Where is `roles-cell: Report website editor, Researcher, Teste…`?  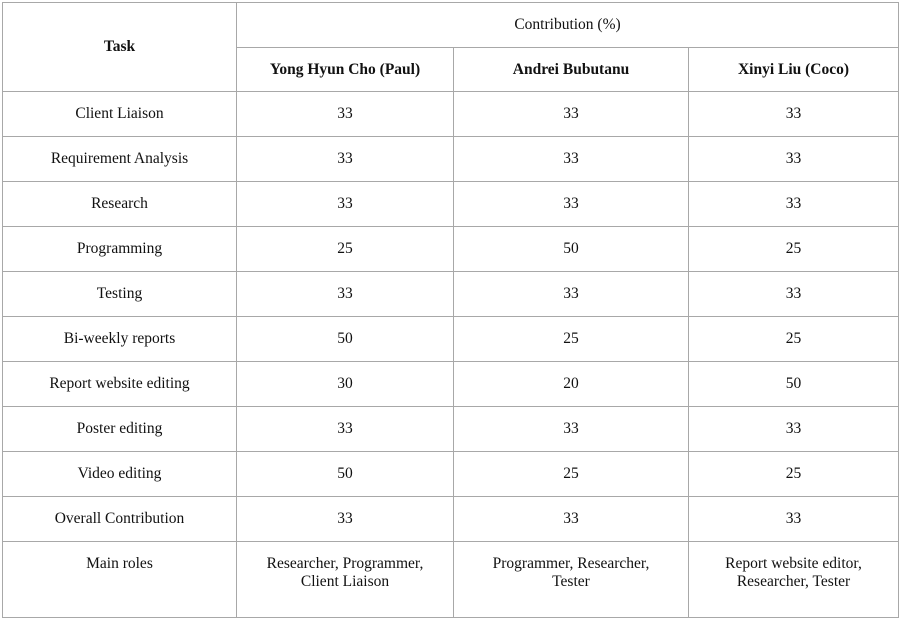 roles-cell: Report website editor, Researcher, Teste… is located at coordinates (793, 579).